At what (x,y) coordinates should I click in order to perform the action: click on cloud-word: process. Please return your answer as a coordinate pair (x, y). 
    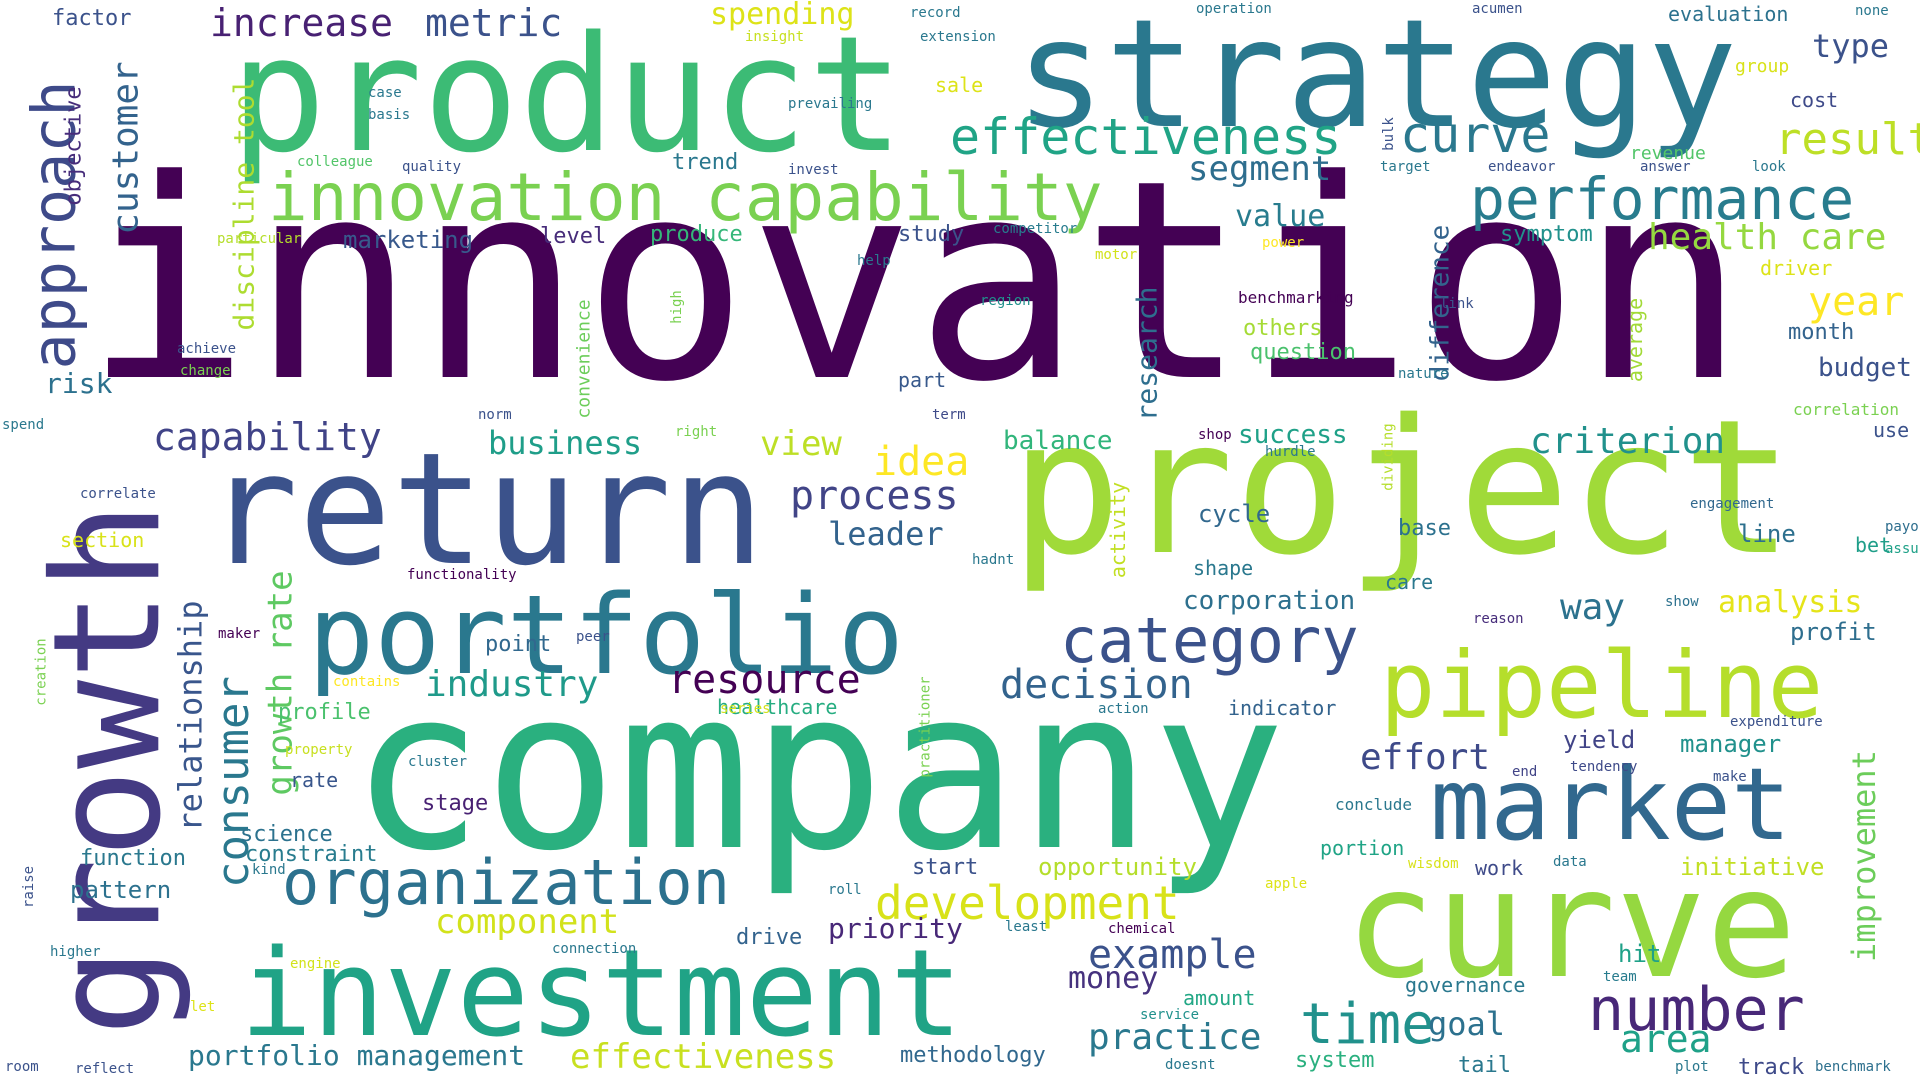
    Looking at the image, I should click on (874, 496).